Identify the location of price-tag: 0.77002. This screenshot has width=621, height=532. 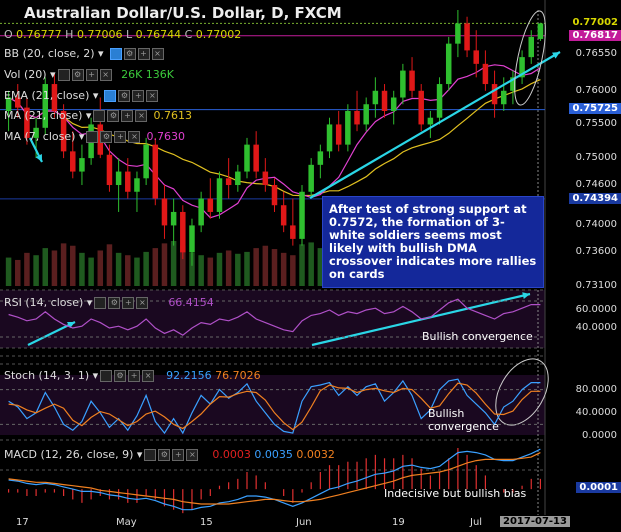
(595, 23).